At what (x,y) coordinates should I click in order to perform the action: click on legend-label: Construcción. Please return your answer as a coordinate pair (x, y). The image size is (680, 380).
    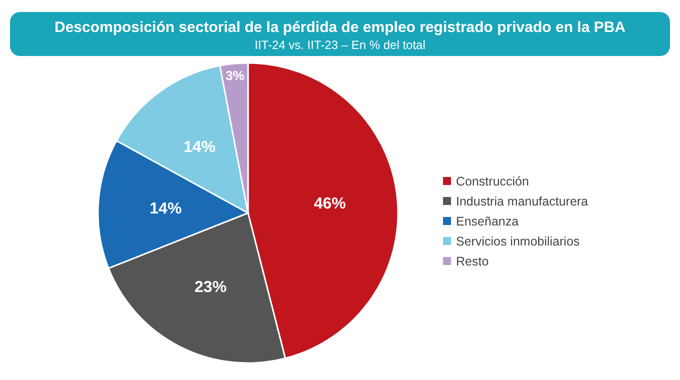
    Looking at the image, I should click on (492, 181).